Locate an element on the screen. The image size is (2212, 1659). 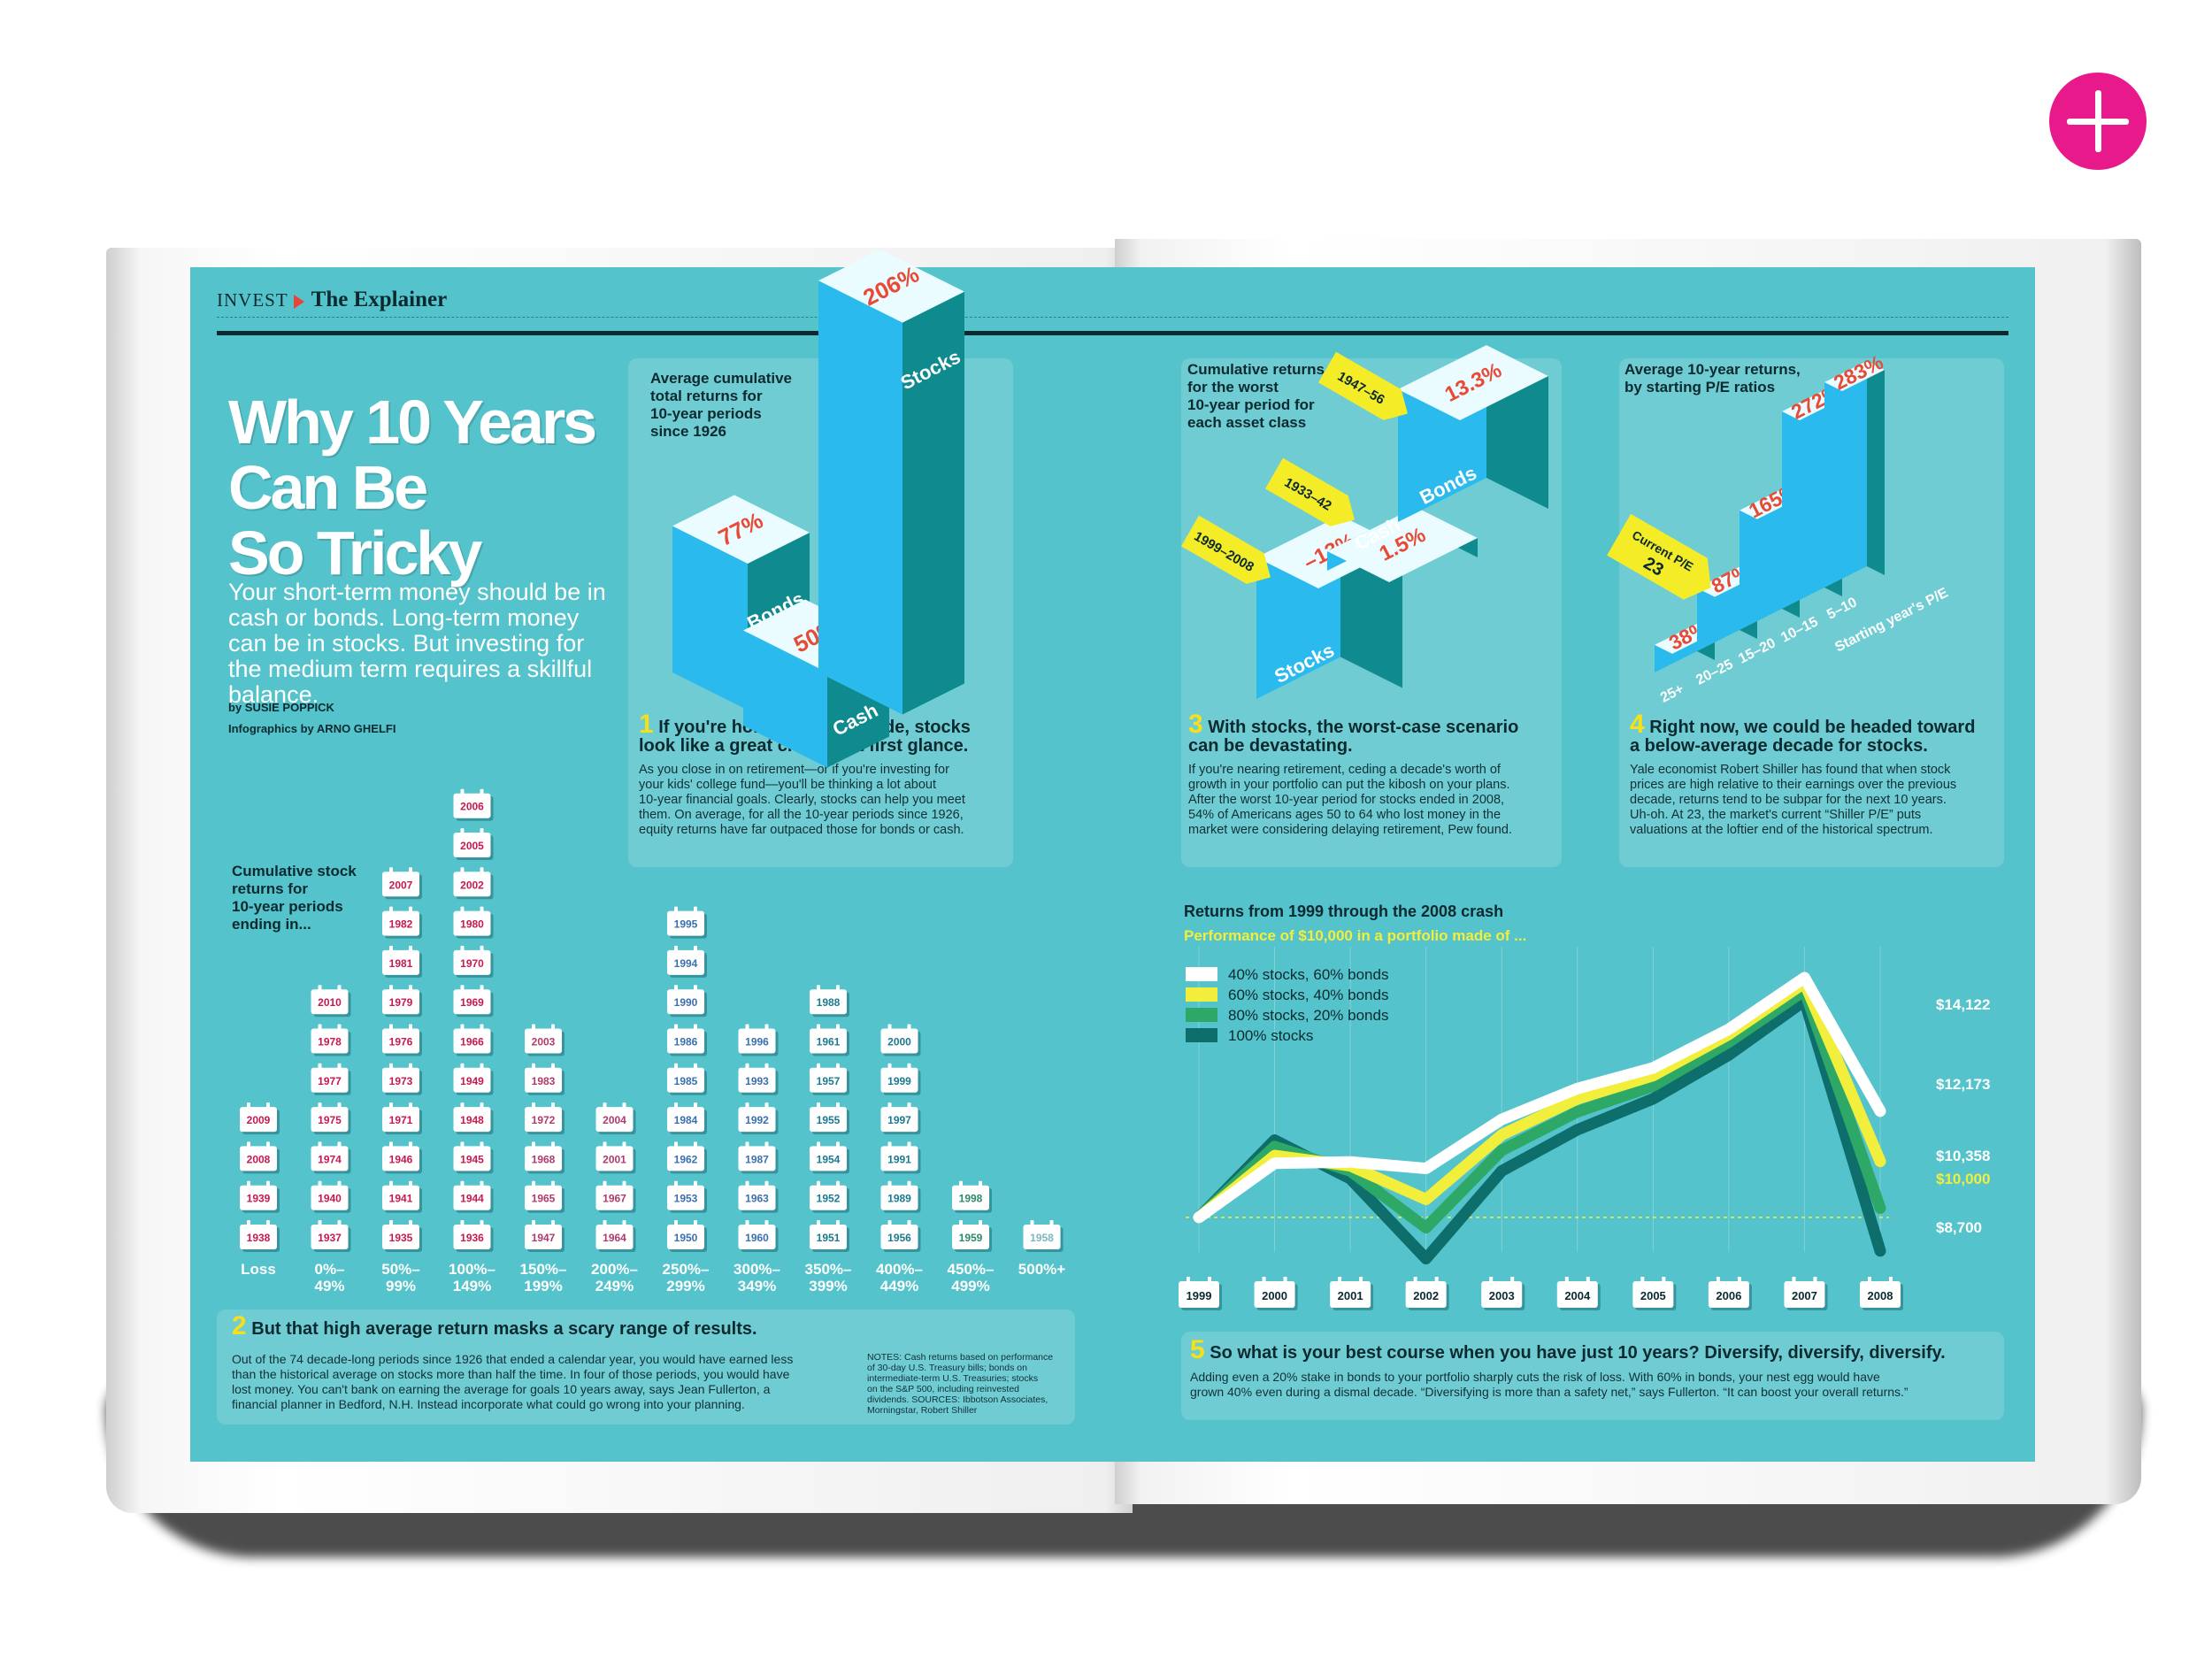
year-label: 1962 is located at coordinates (686, 1159).